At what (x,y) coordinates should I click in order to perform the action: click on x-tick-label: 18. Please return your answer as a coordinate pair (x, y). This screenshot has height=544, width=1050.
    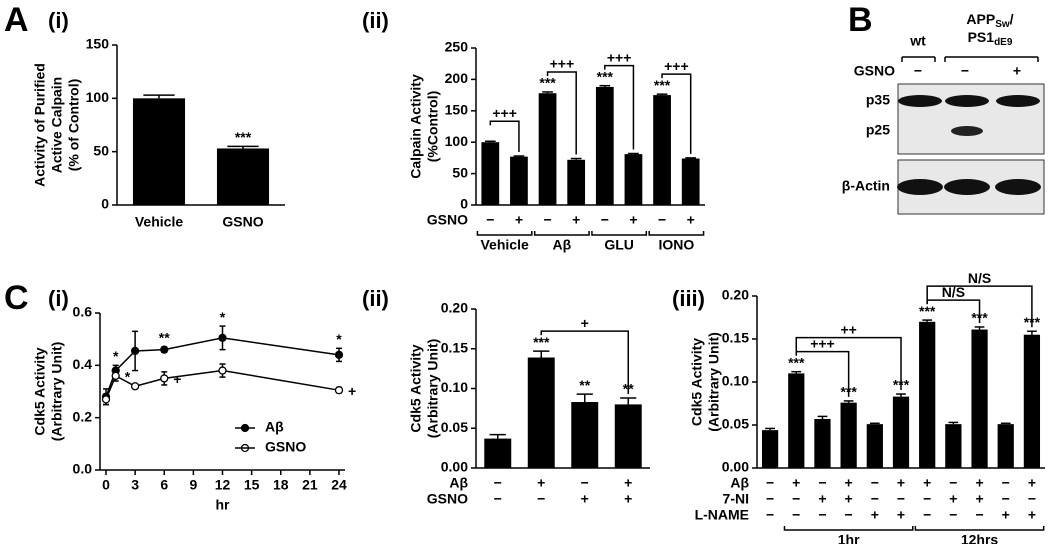
    Looking at the image, I should click on (281, 485).